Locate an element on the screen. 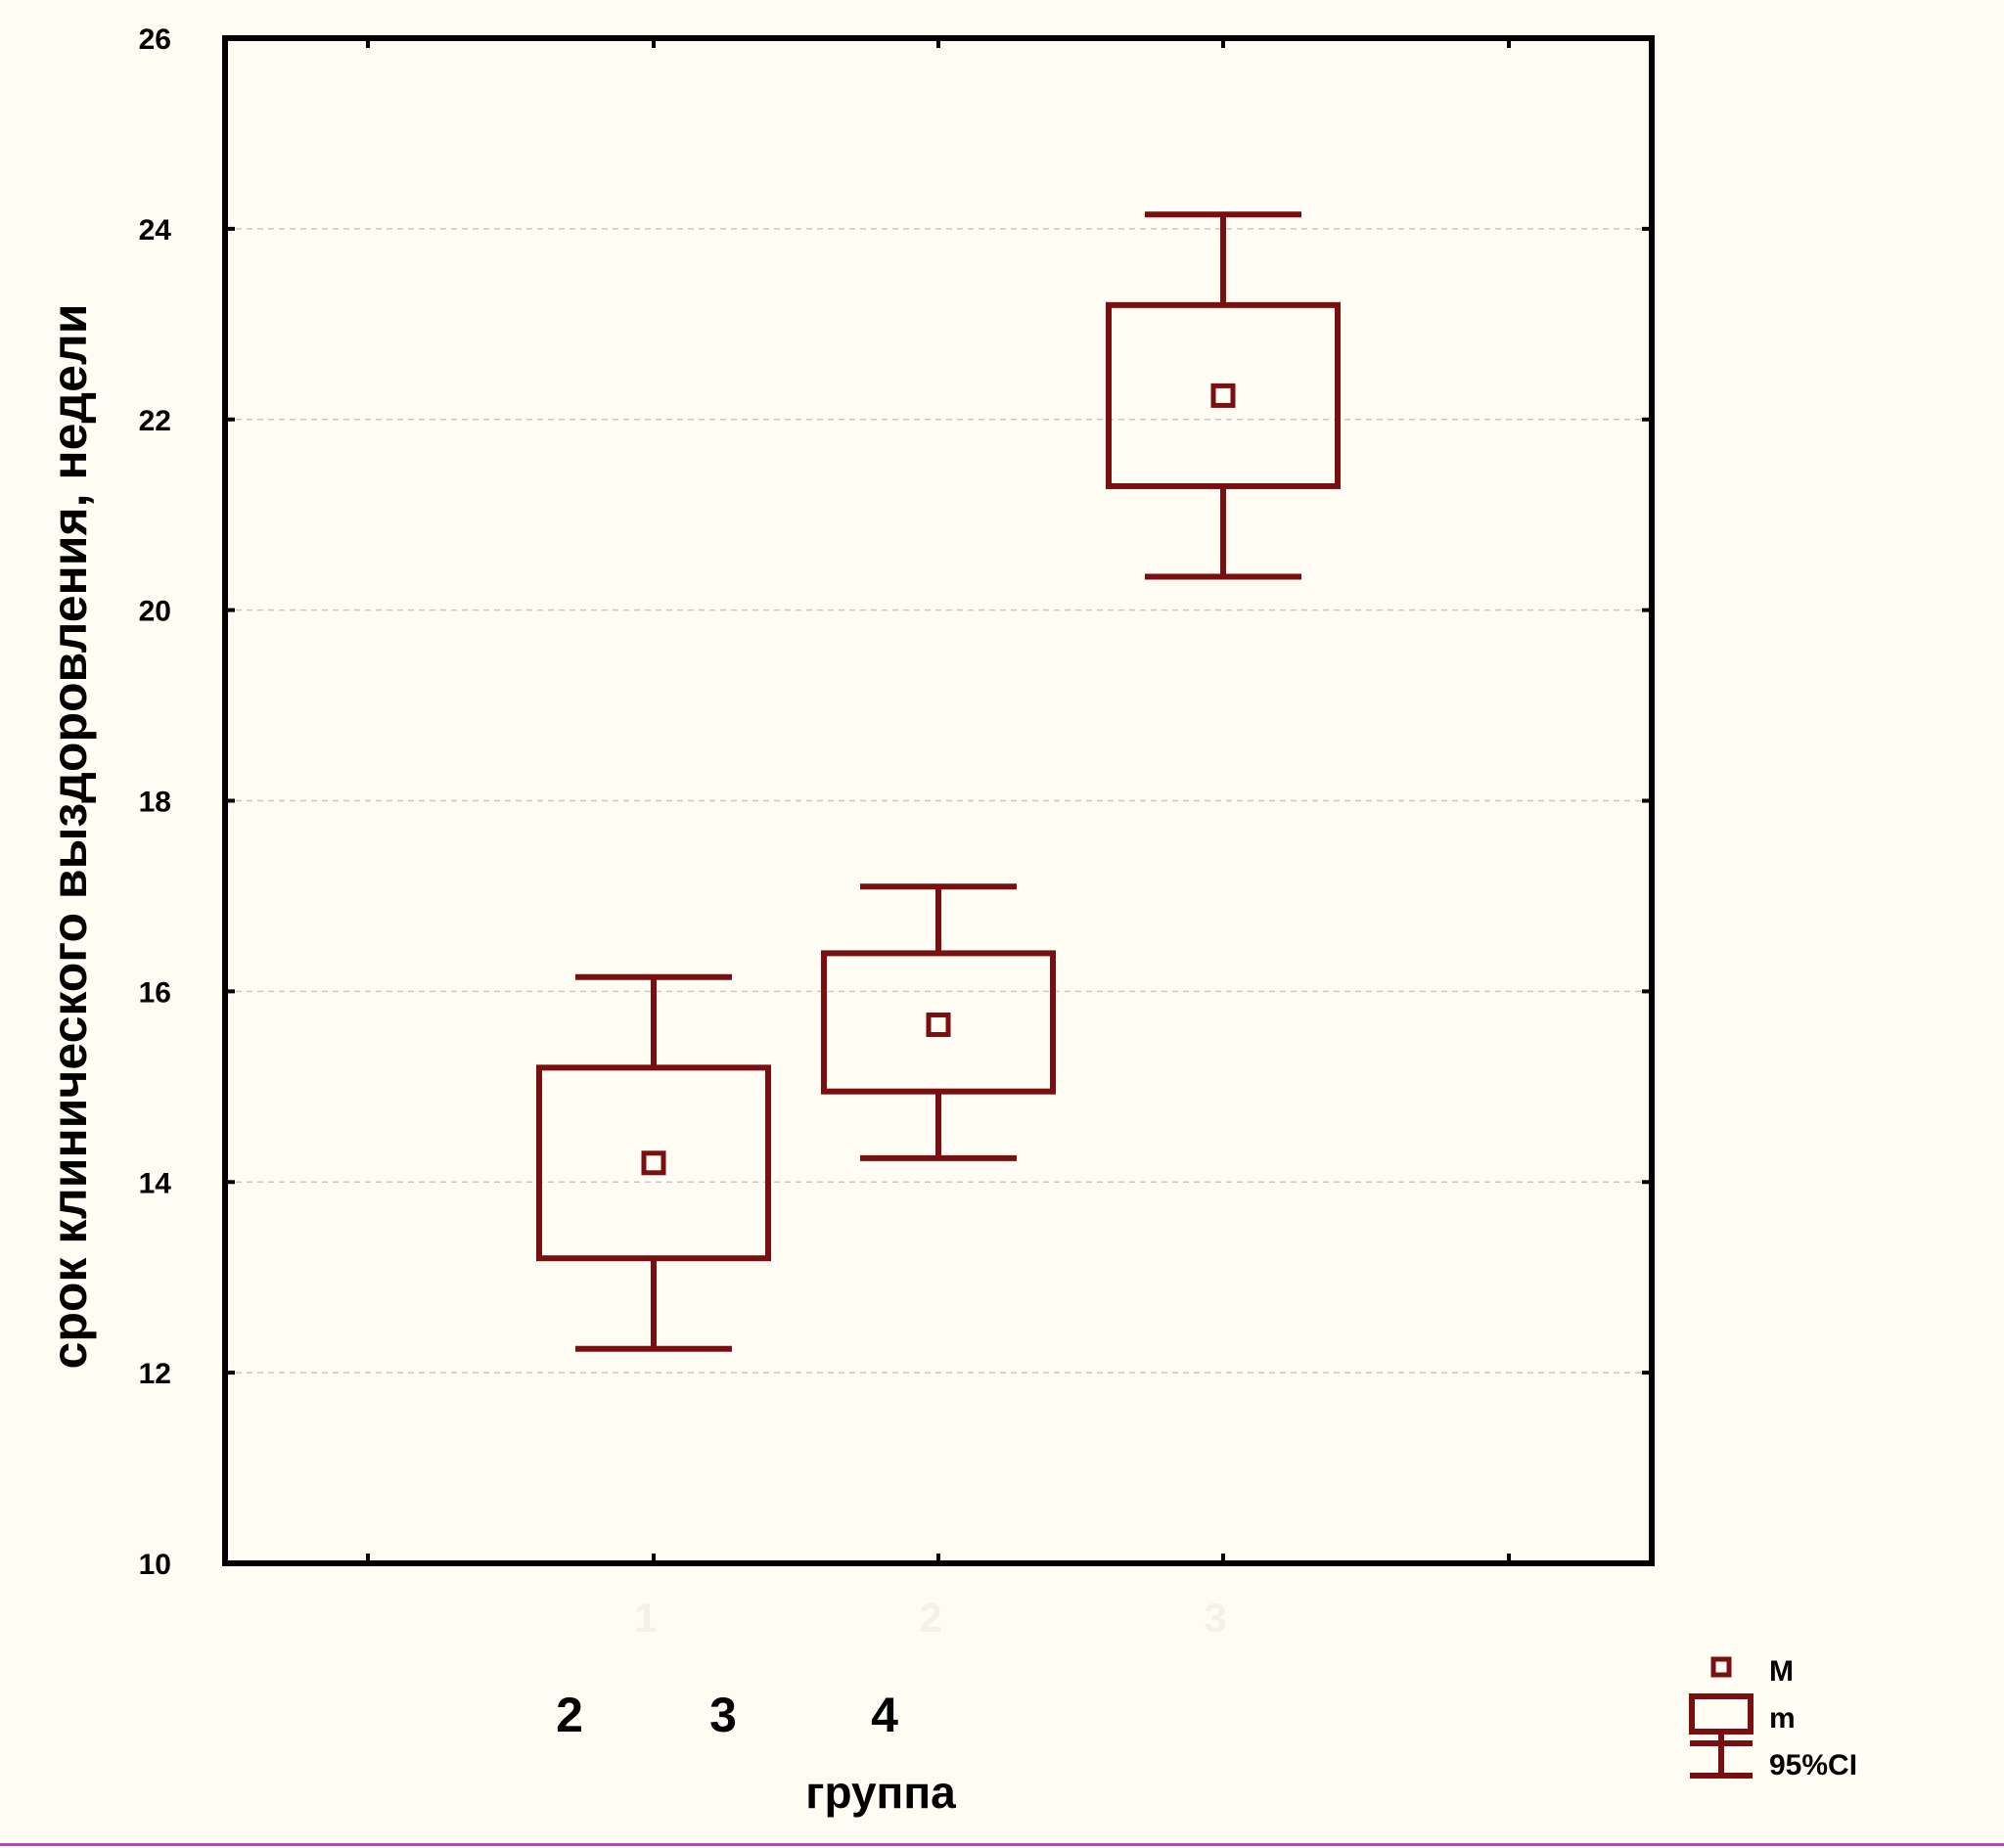  x-extra-label: 2 is located at coordinates (569, 1715).